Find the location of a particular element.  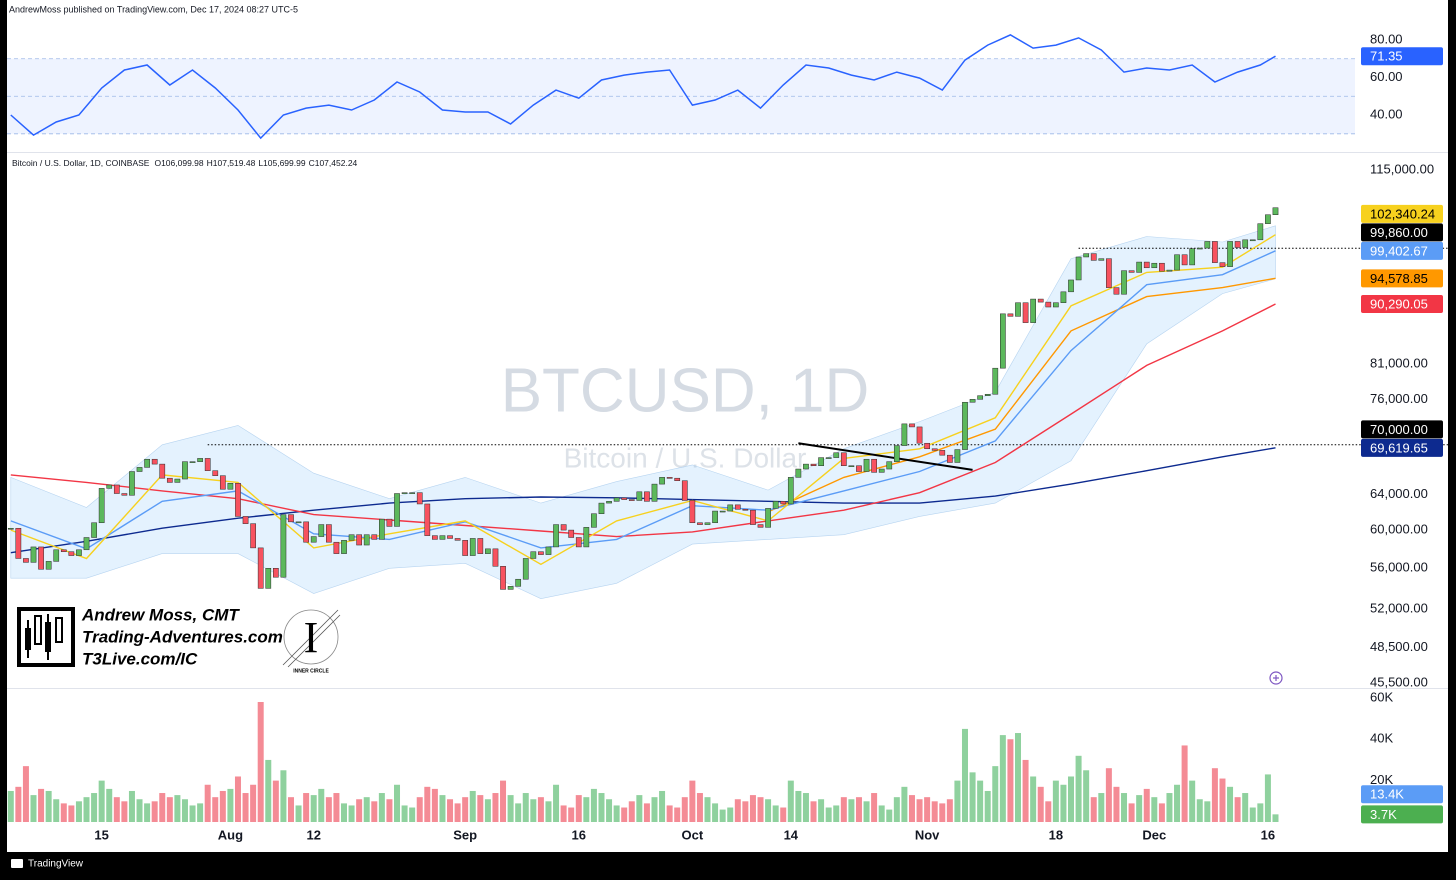

x-tick-label: Aug is located at coordinates (230, 834).